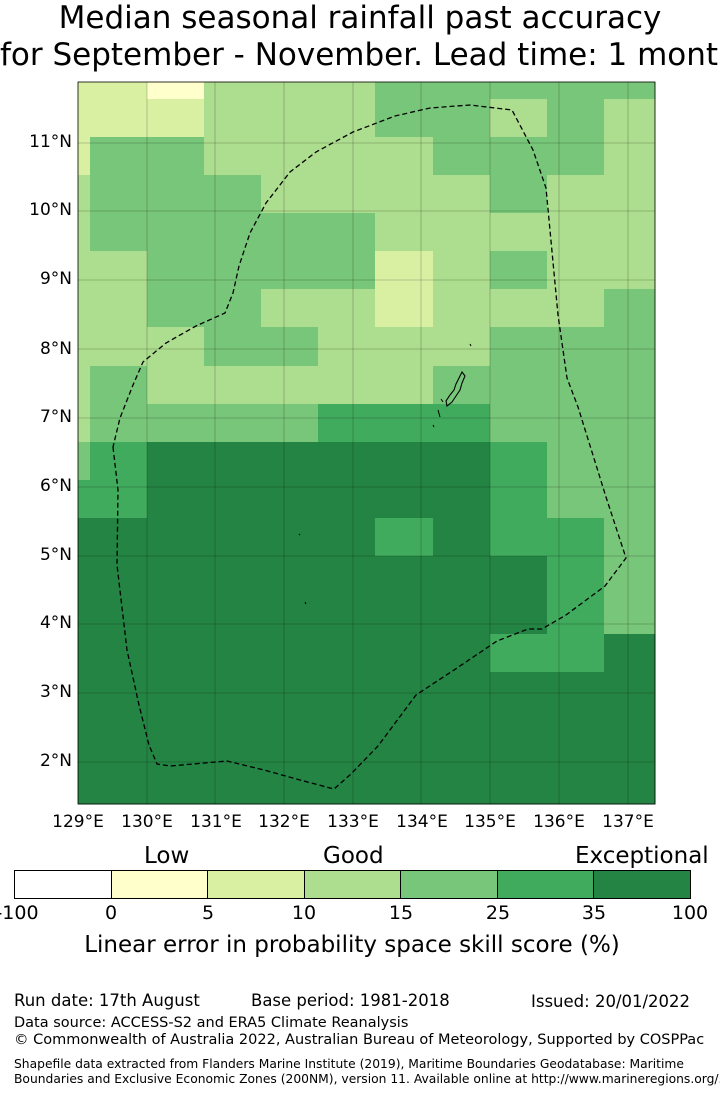 The width and height of the screenshot is (720, 1095). I want to click on colorbar-tick: -100, so click(19, 913).